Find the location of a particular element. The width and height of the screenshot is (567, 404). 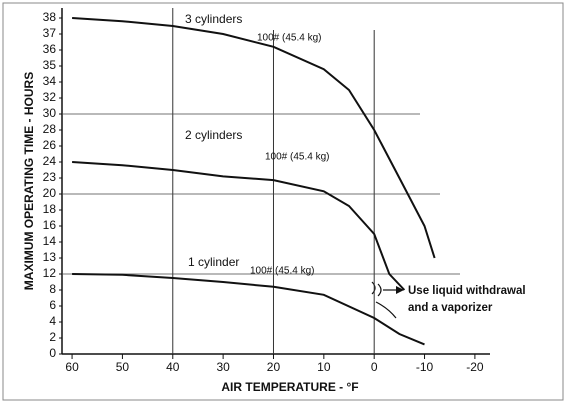

x-tick-label: -10 is located at coordinates (425, 367).